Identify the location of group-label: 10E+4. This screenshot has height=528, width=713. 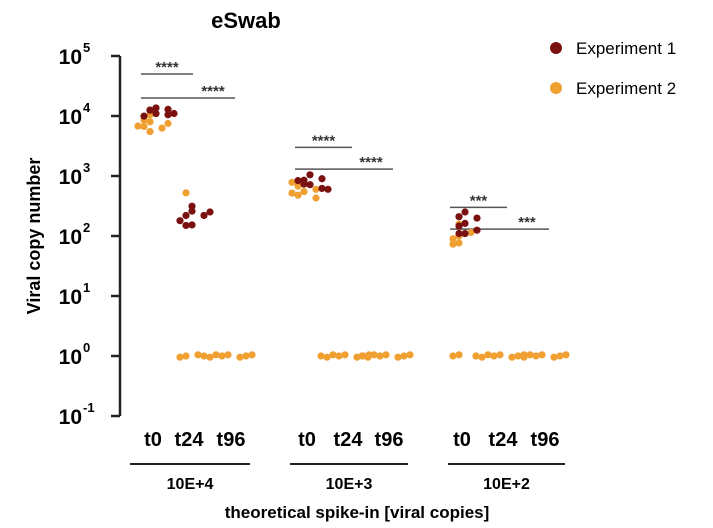
(190, 484).